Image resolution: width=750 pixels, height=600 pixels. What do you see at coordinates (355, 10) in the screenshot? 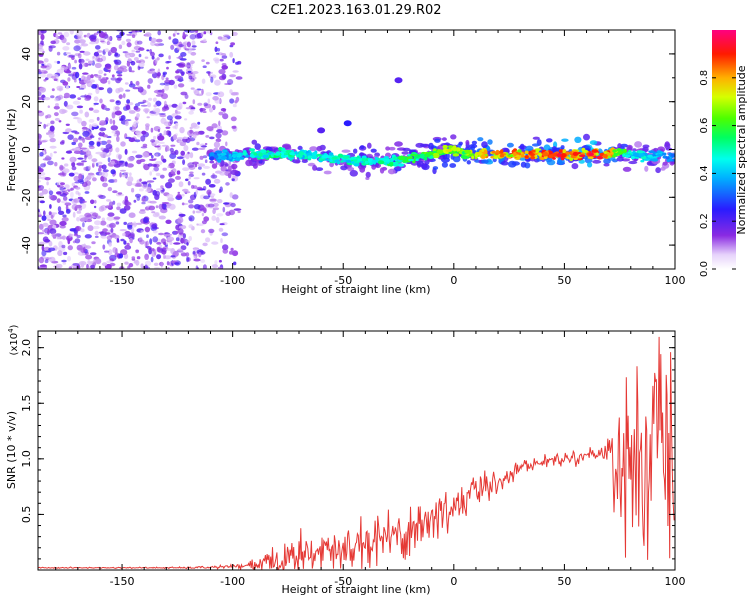
I see `figure-title: C2E1.2023.163.01.29.R02` at bounding box center [355, 10].